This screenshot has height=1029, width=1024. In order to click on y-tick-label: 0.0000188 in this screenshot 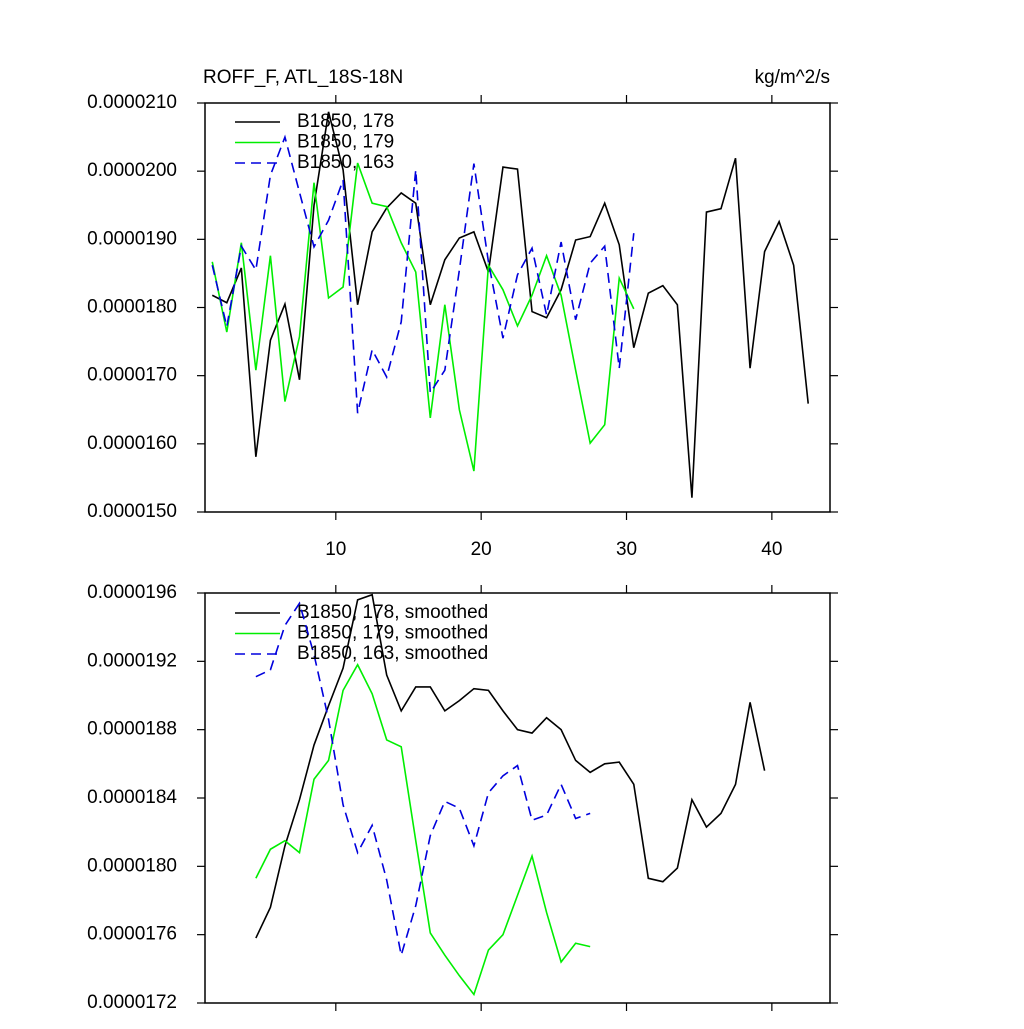, I will do `click(132, 729)`.